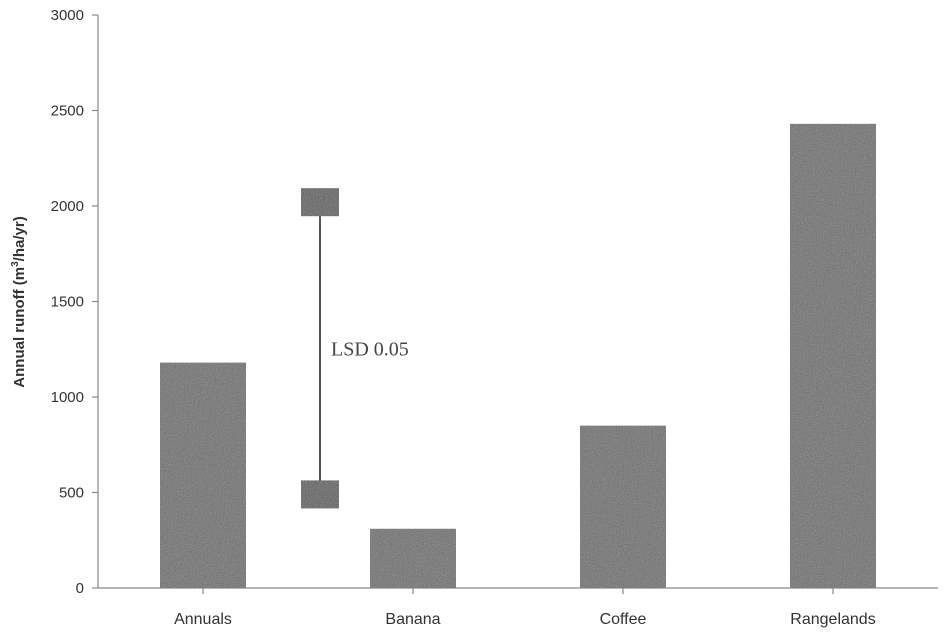 This screenshot has height=633, width=946. Describe the element at coordinates (67, 302) in the screenshot. I see `y-tick-label: 1500` at that location.